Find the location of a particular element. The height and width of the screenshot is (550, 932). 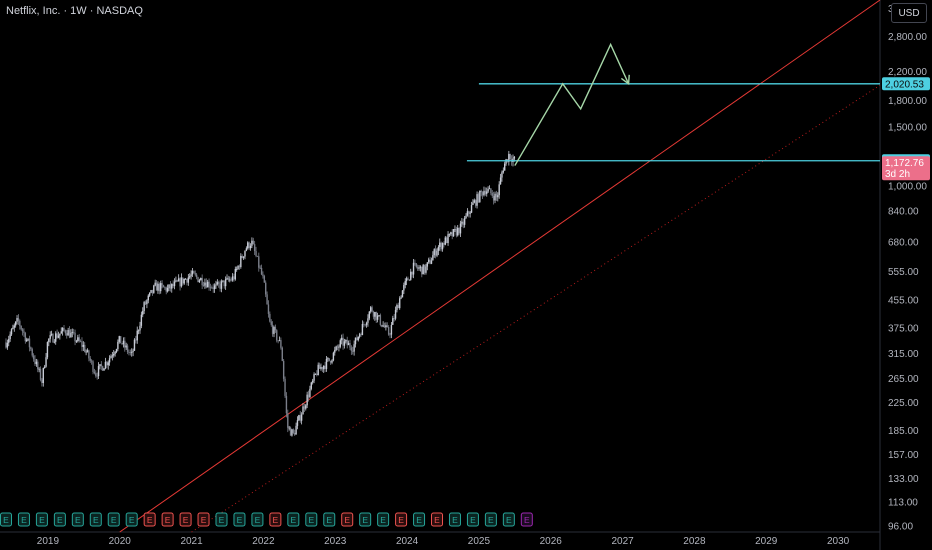

currency-button: USD is located at coordinates (909, 13).